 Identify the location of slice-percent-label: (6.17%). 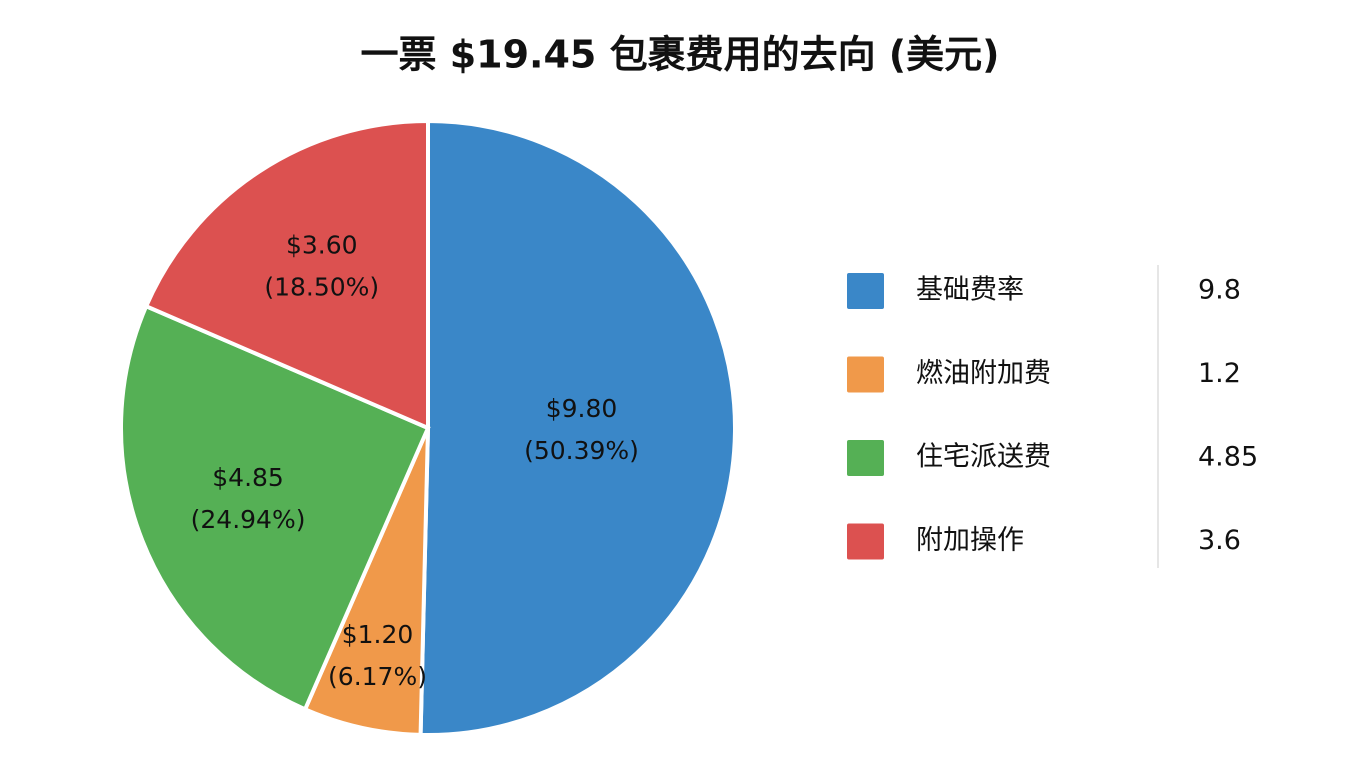
(377, 676).